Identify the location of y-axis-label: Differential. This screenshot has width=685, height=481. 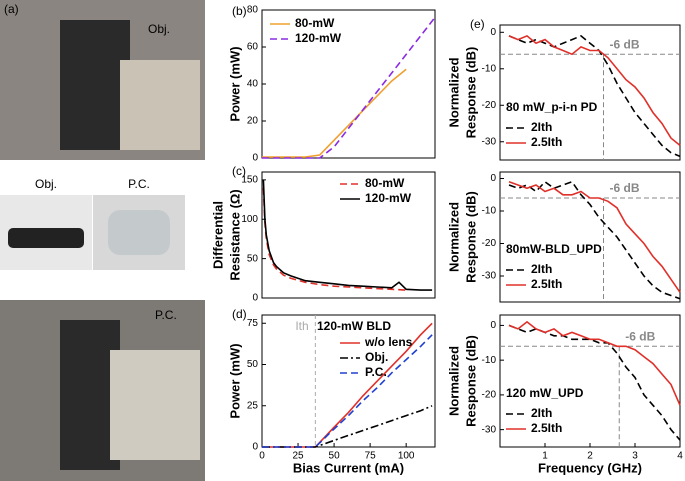
(217, 235).